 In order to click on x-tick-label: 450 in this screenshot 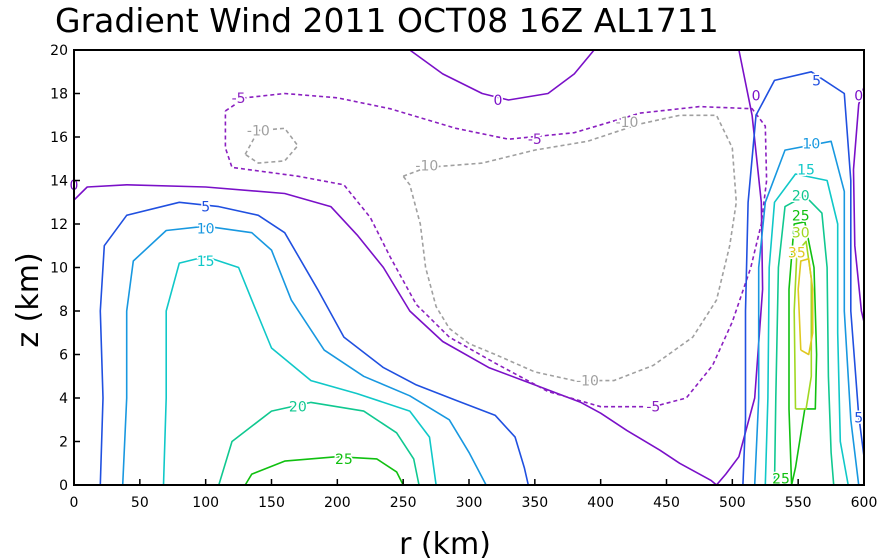, I will do `click(666, 503)`.